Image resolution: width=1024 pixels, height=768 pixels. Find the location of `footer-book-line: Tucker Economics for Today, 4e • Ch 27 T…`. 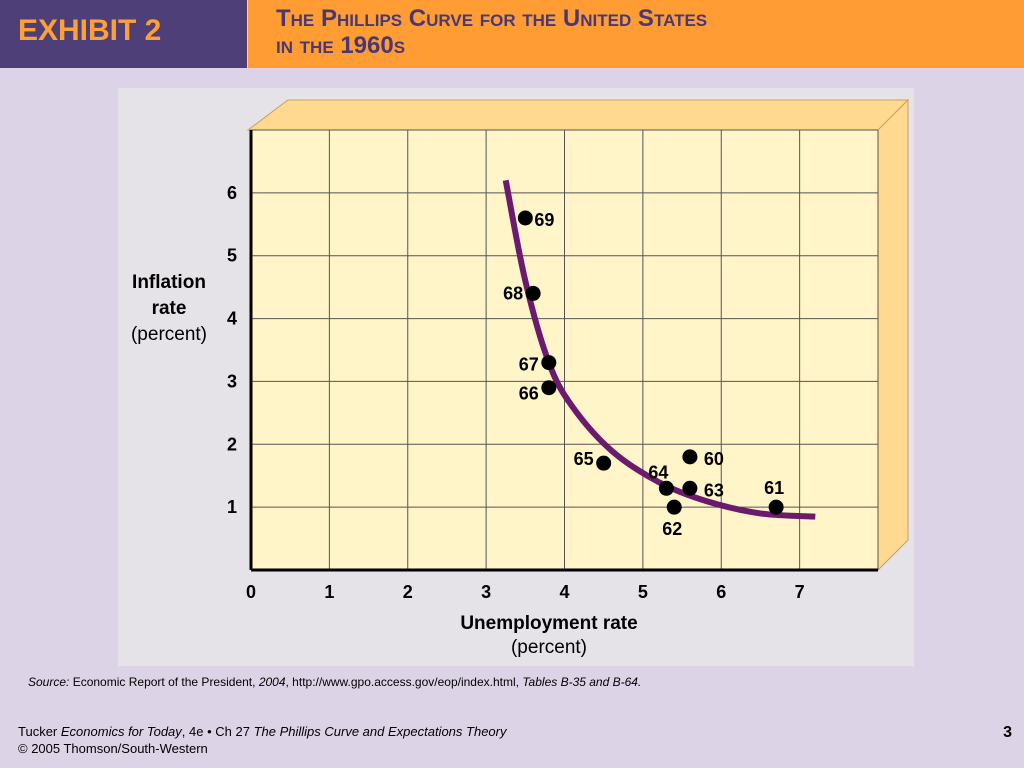

footer-book-line: Tucker Economics for Today, 4e • Ch 27 T… is located at coordinates (262, 731).